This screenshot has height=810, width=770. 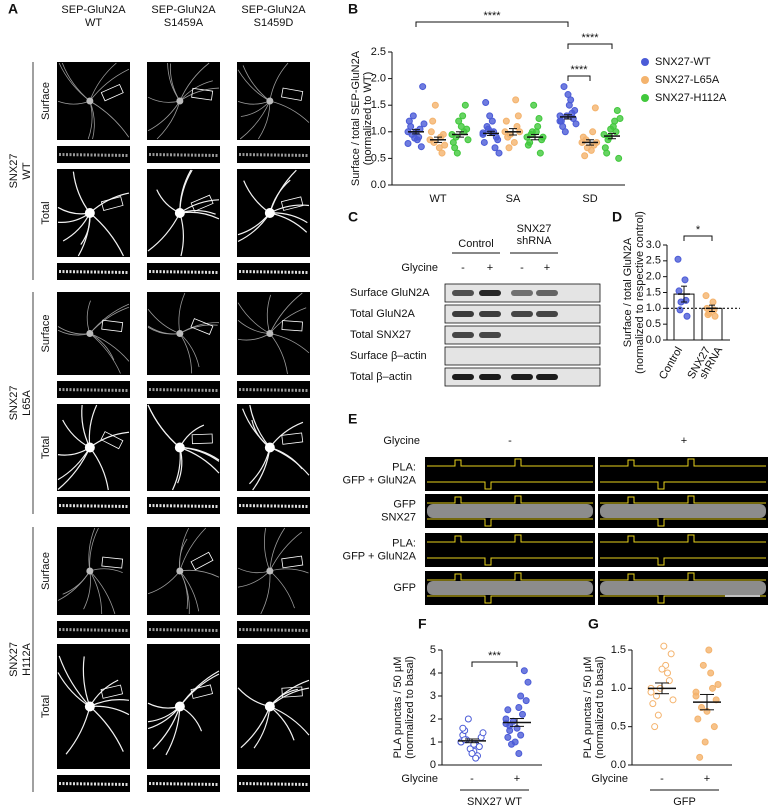 I want to click on x-tick-label: SD, so click(x=589, y=199).